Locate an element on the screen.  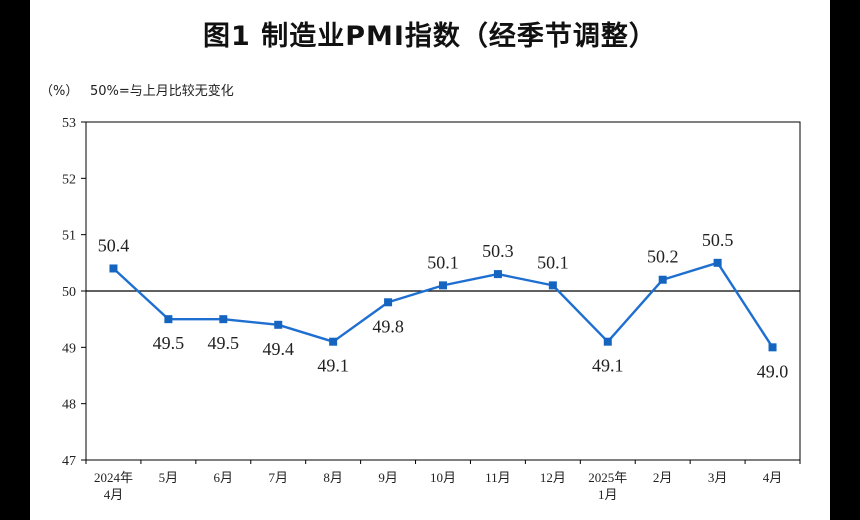
x-tick-label: 2月 is located at coordinates (663, 477).